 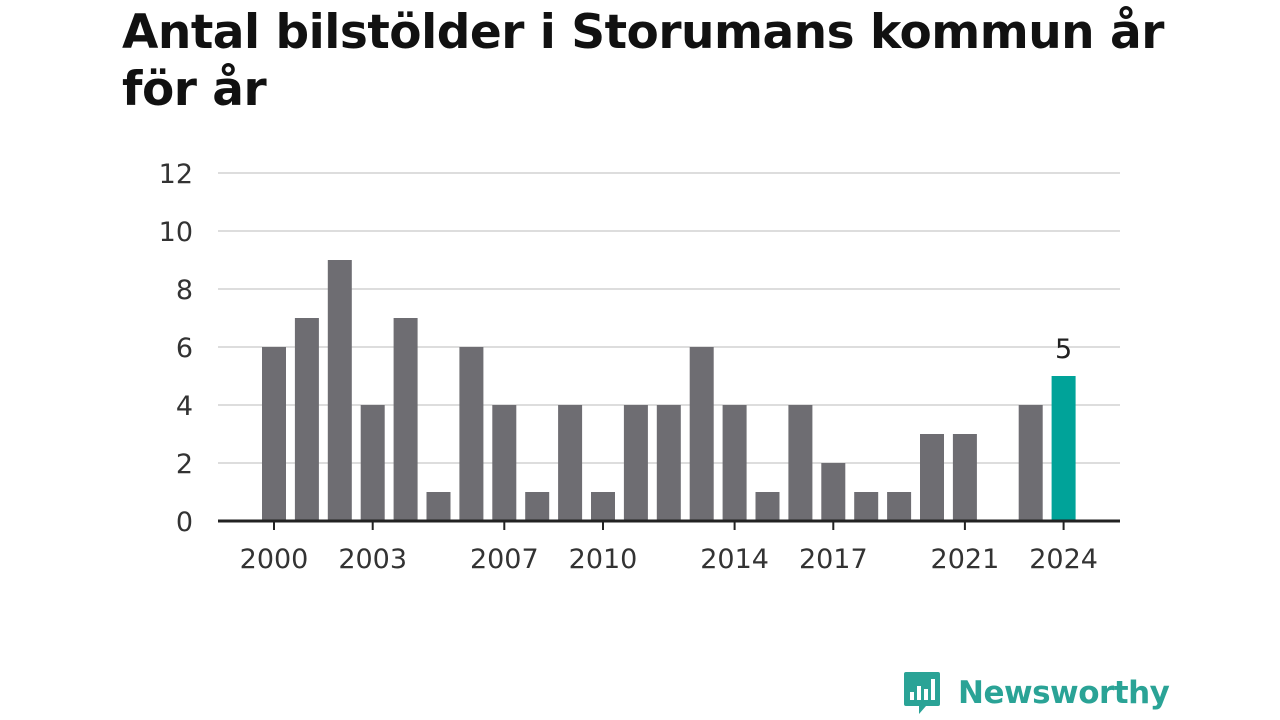 I want to click on x-tick-label: 2017, so click(x=833, y=559).